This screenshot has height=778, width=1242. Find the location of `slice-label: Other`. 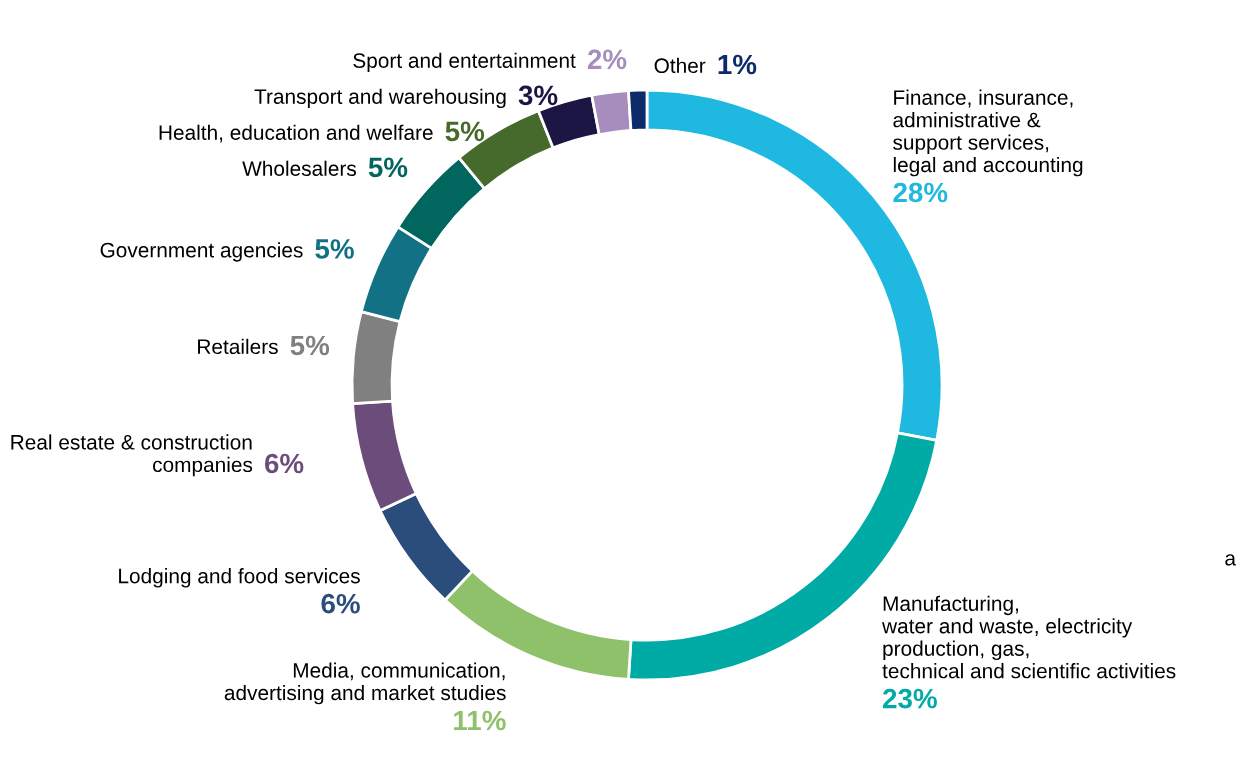

slice-label: Other is located at coordinates (680, 65).